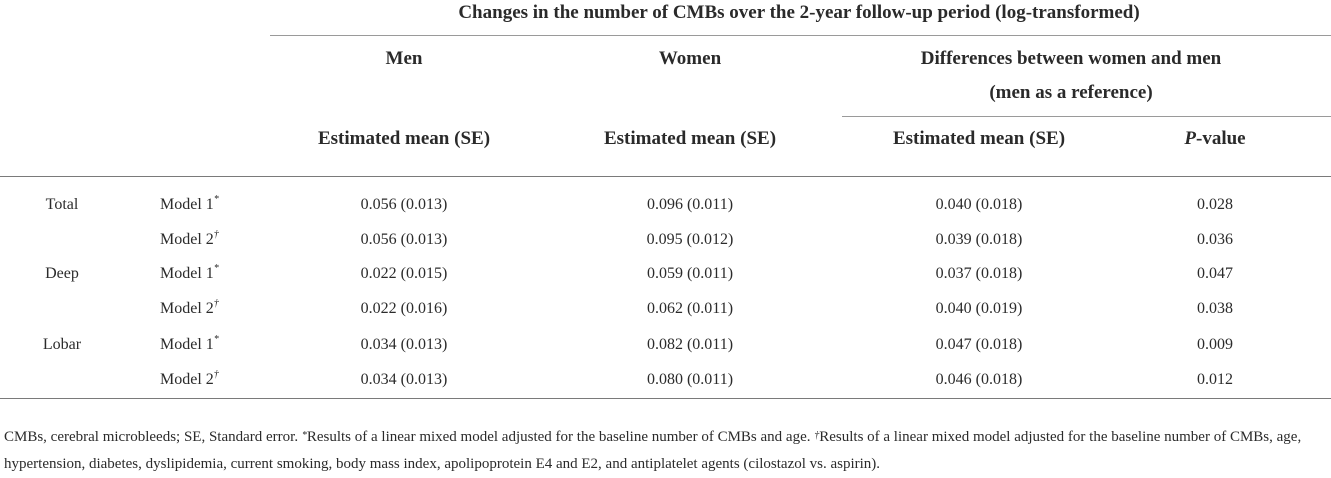  What do you see at coordinates (1215, 239) in the screenshot?
I see `cell-p-value: 0.036` at bounding box center [1215, 239].